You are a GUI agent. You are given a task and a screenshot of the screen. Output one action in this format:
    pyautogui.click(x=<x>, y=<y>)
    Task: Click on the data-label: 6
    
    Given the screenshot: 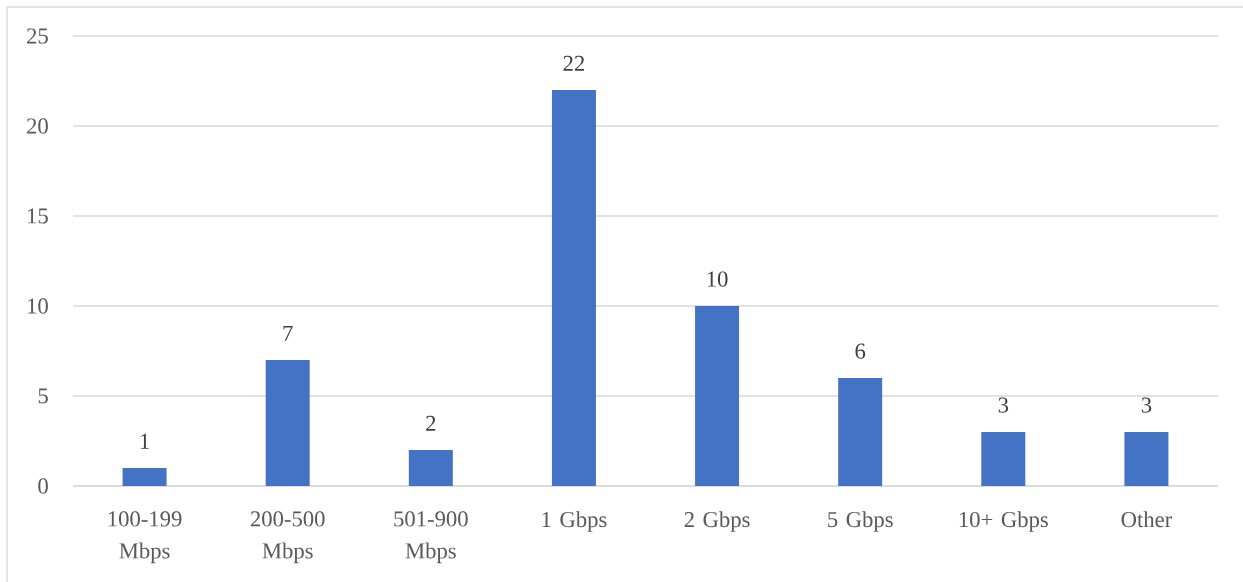 What is the action you would take?
    pyautogui.click(x=860, y=351)
    